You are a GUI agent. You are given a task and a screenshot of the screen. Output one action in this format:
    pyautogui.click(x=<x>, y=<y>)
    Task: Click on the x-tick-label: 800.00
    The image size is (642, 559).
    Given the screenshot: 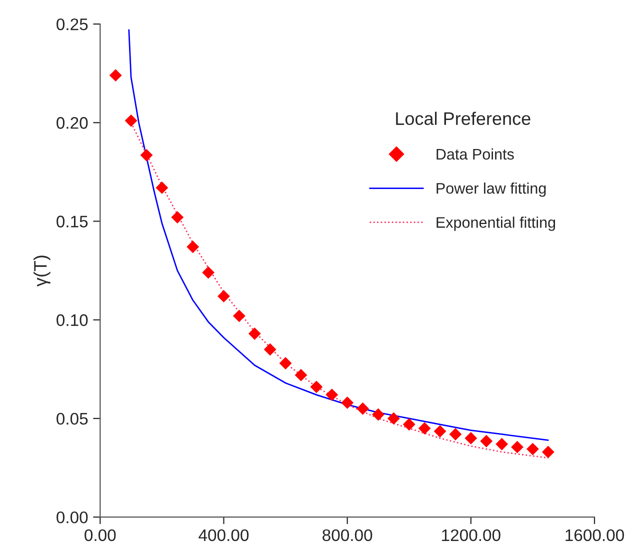 What is the action you would take?
    pyautogui.click(x=347, y=535)
    